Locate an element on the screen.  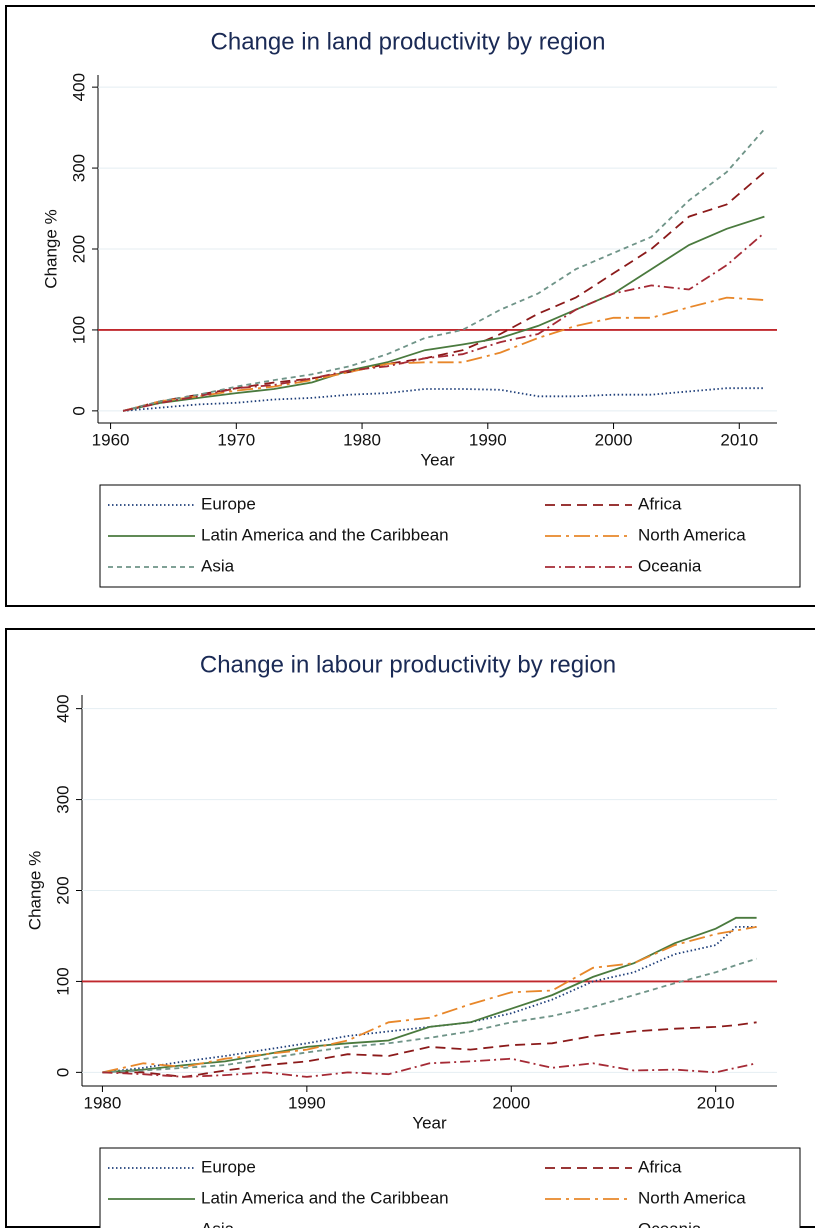
chart-title: Change in land productivity by region is located at coordinates (408, 41).